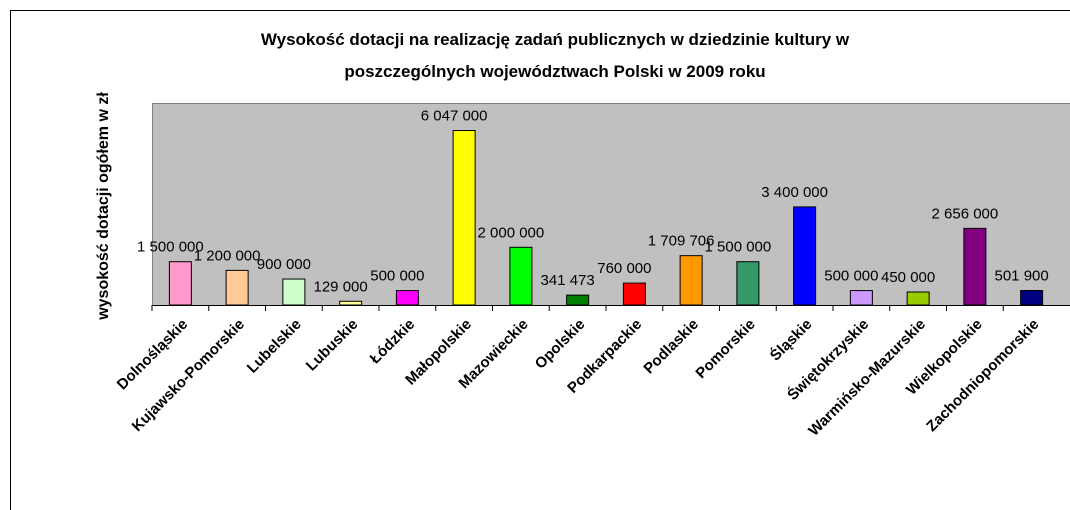 The width and height of the screenshot is (1070, 510). I want to click on y-axis-label: wysokość dotacji ogółem w zł, so click(103, 206).